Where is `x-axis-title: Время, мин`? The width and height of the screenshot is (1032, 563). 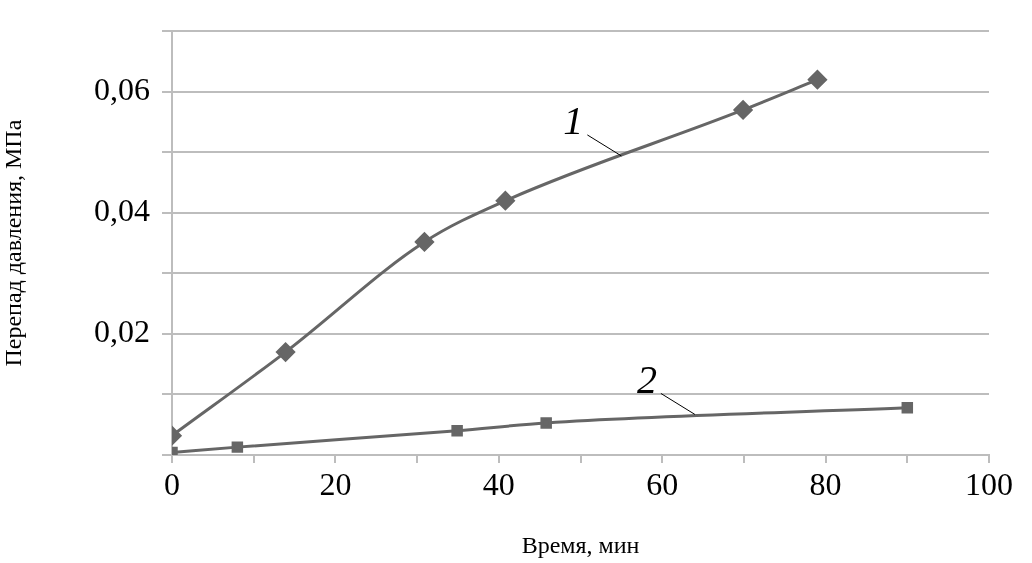
x-axis-title: Время, мин is located at coordinates (580, 544).